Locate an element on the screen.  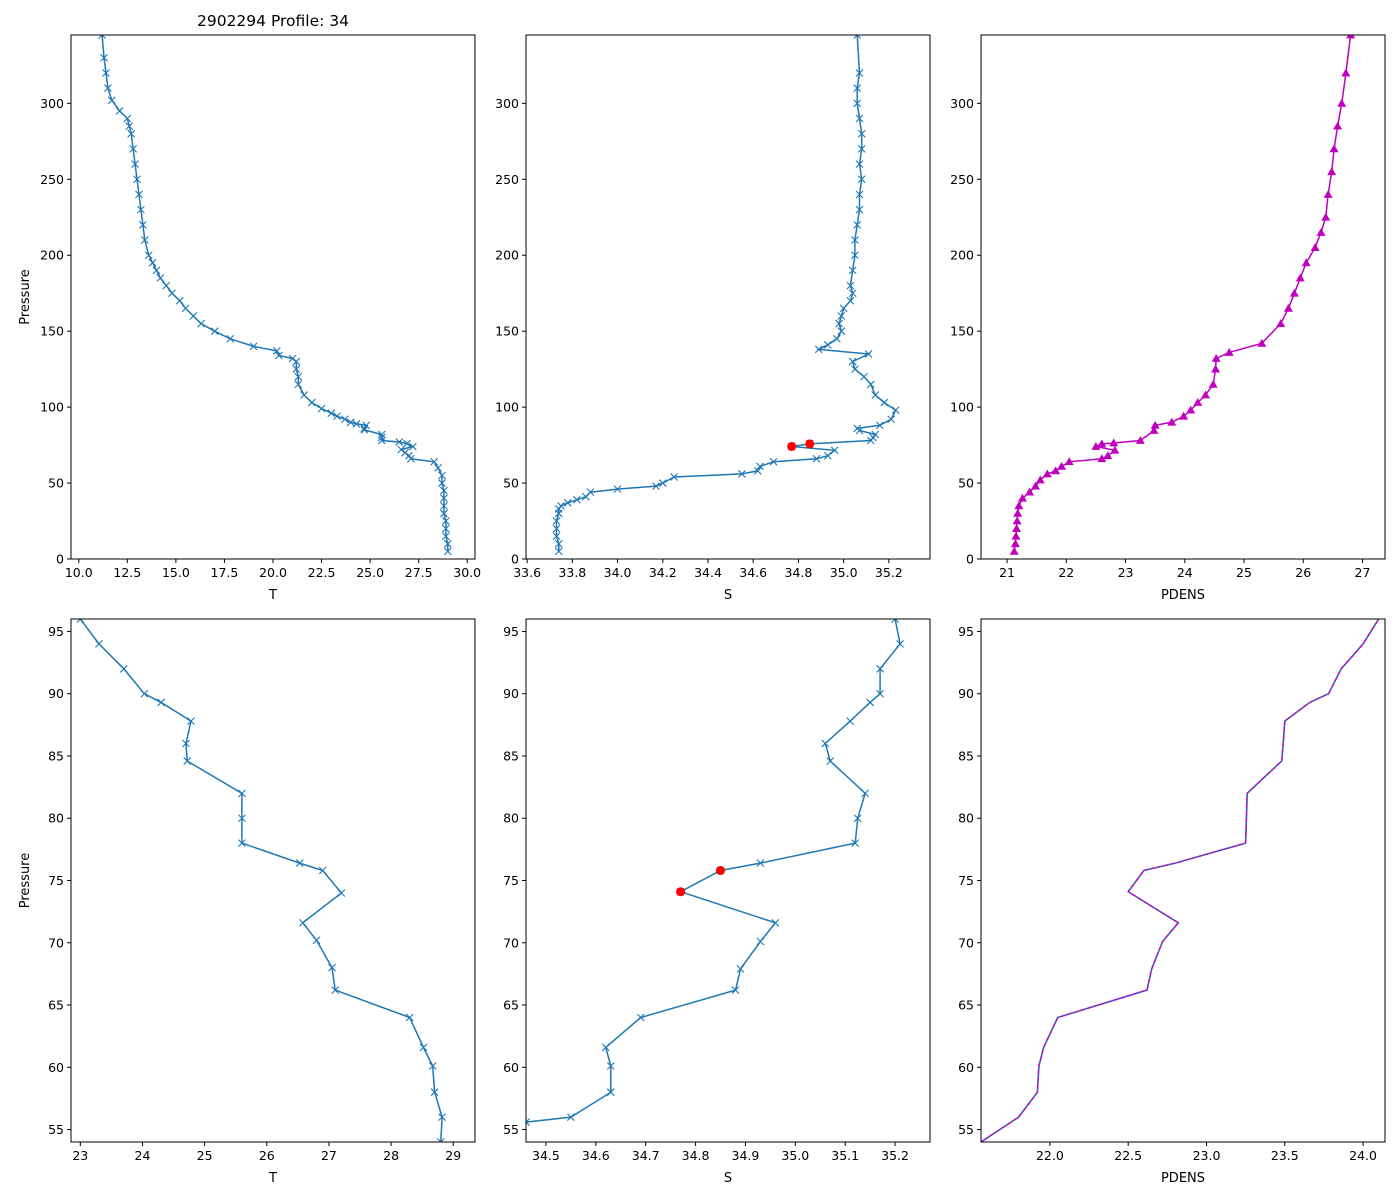
x-tick-label: 34.9 is located at coordinates (746, 1155).